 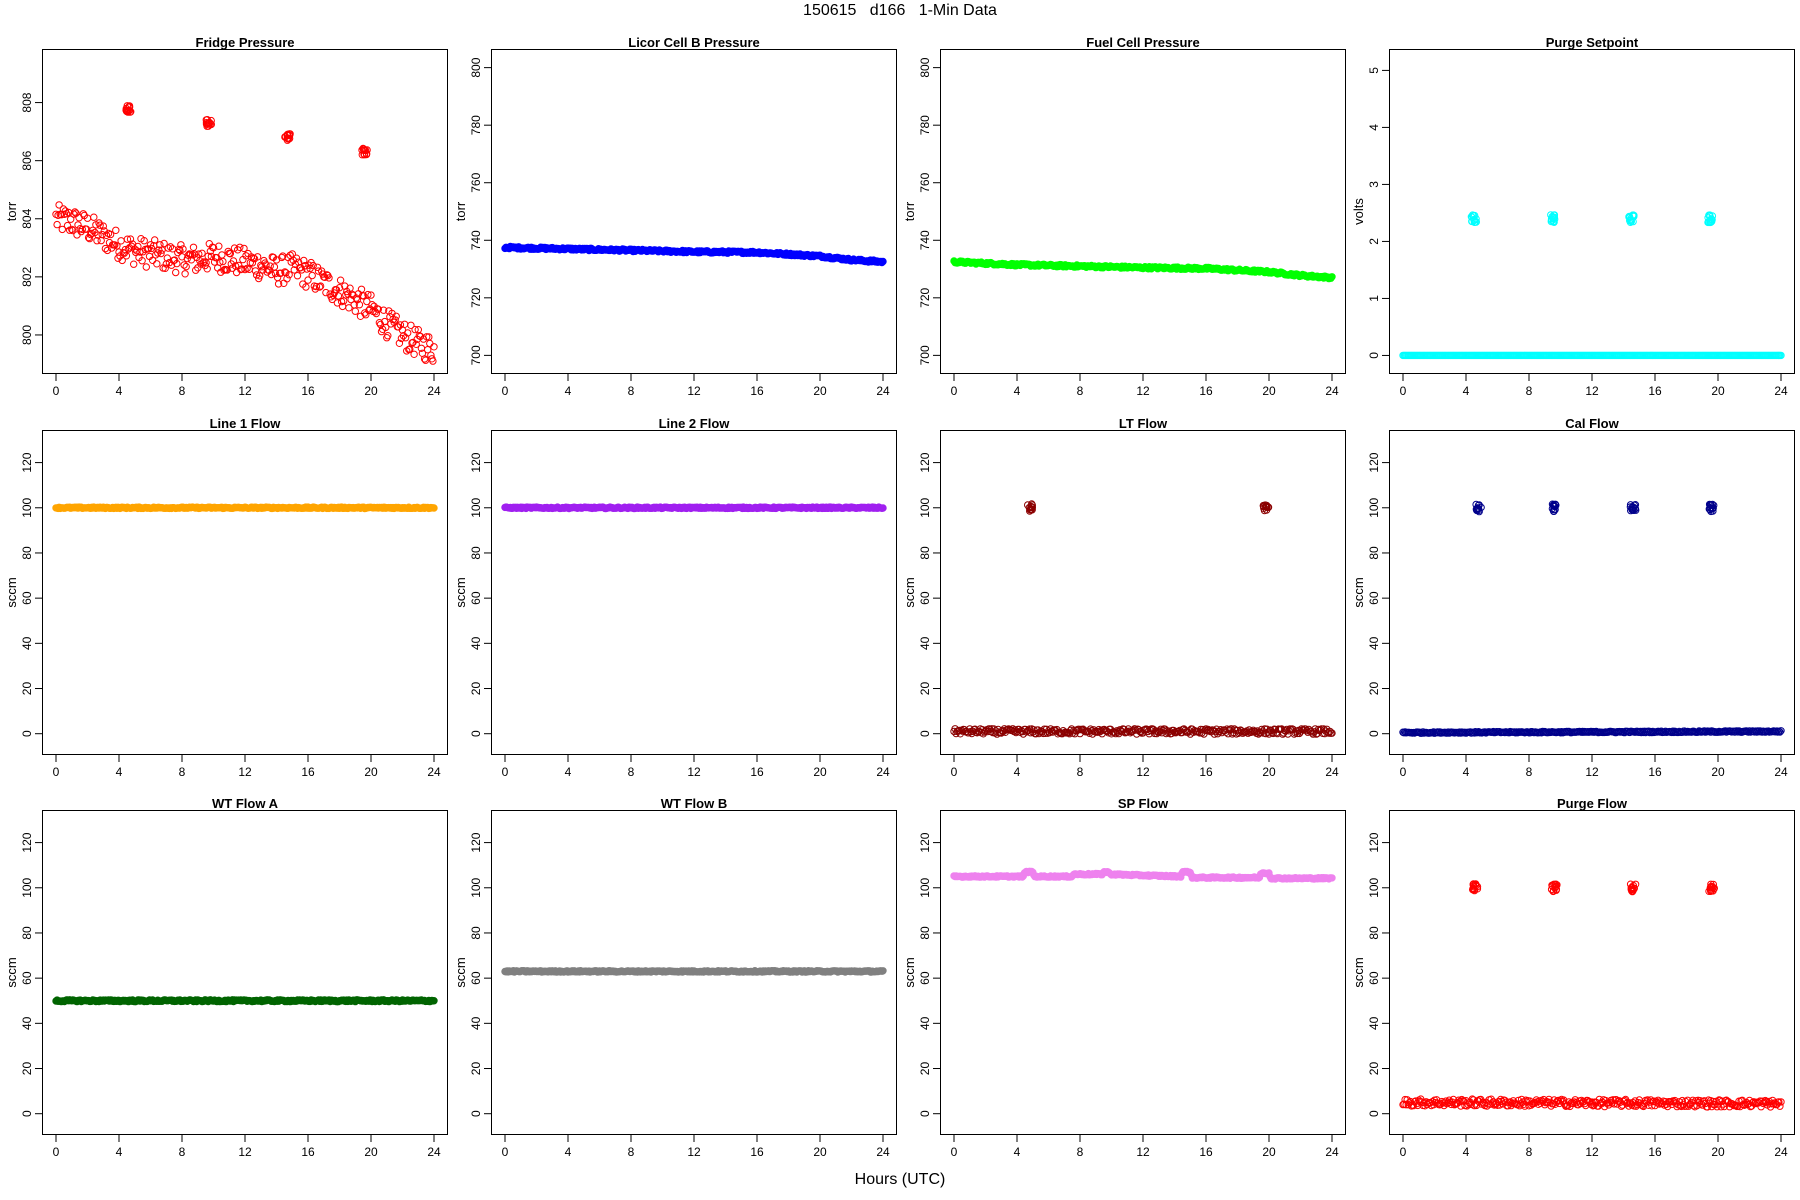 What do you see at coordinates (1374, 298) in the screenshot?
I see `y-tick-label: 1` at bounding box center [1374, 298].